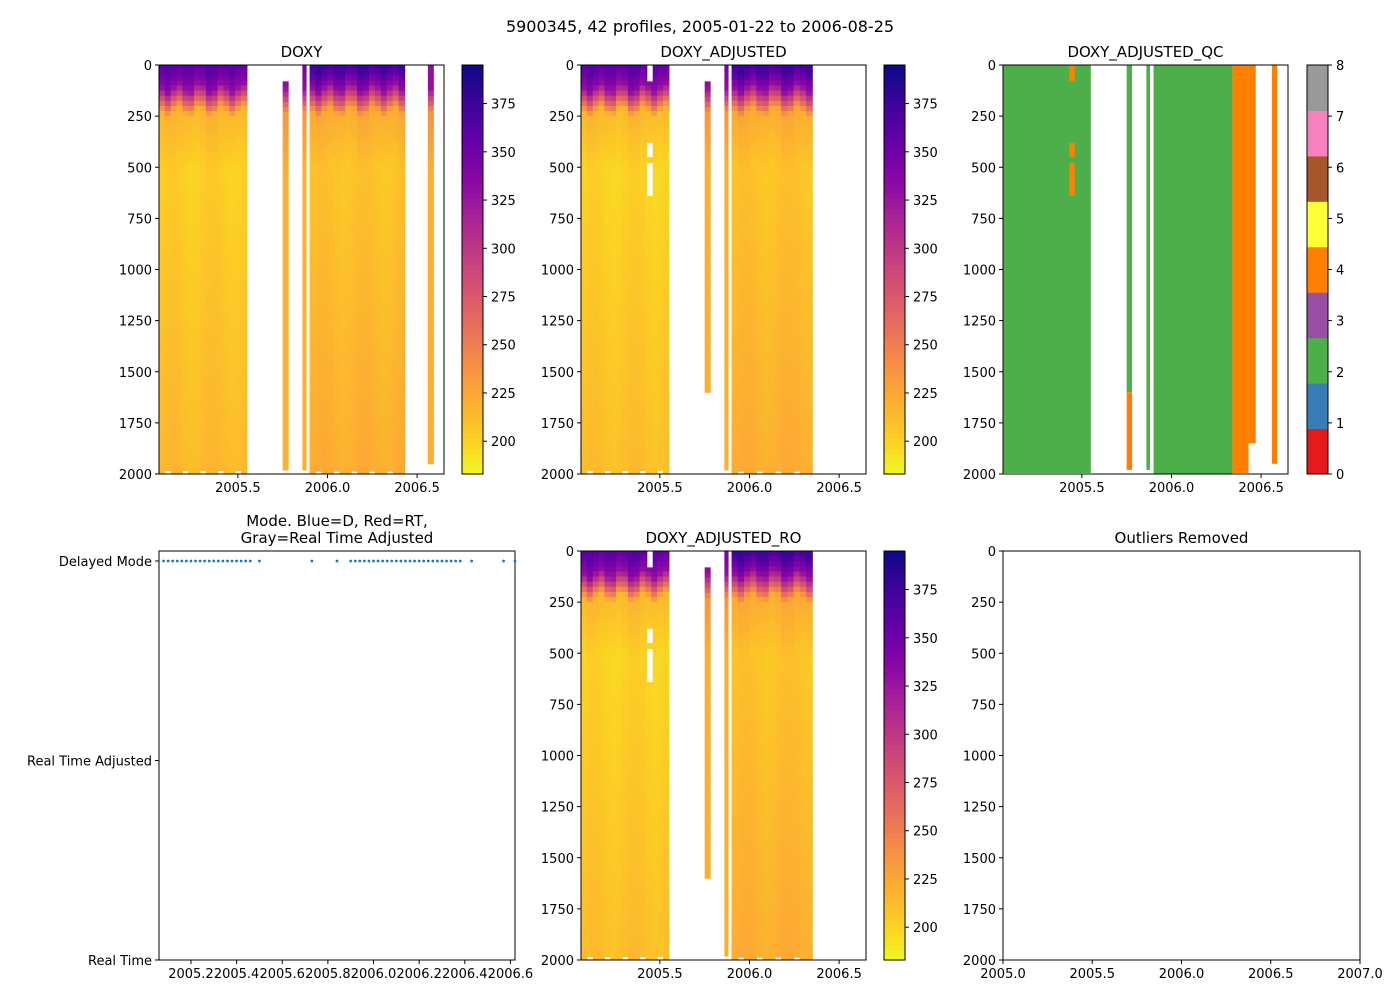 Image resolution: width=1400 pixels, height=1000 pixels. Describe the element at coordinates (135, 373) in the screenshot. I see `y-tick-label: 1500` at that location.